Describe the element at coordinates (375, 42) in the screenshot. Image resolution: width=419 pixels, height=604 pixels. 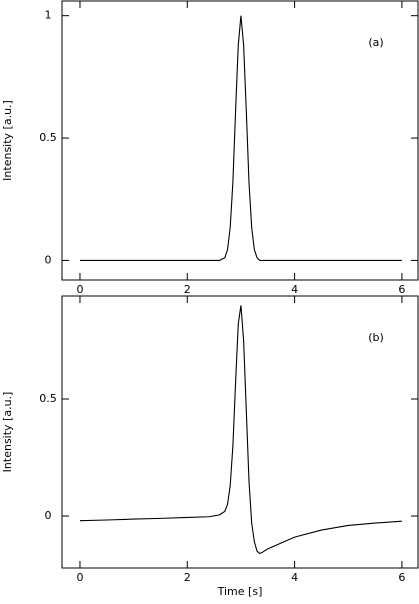
I see `annotation: (a)` at that location.